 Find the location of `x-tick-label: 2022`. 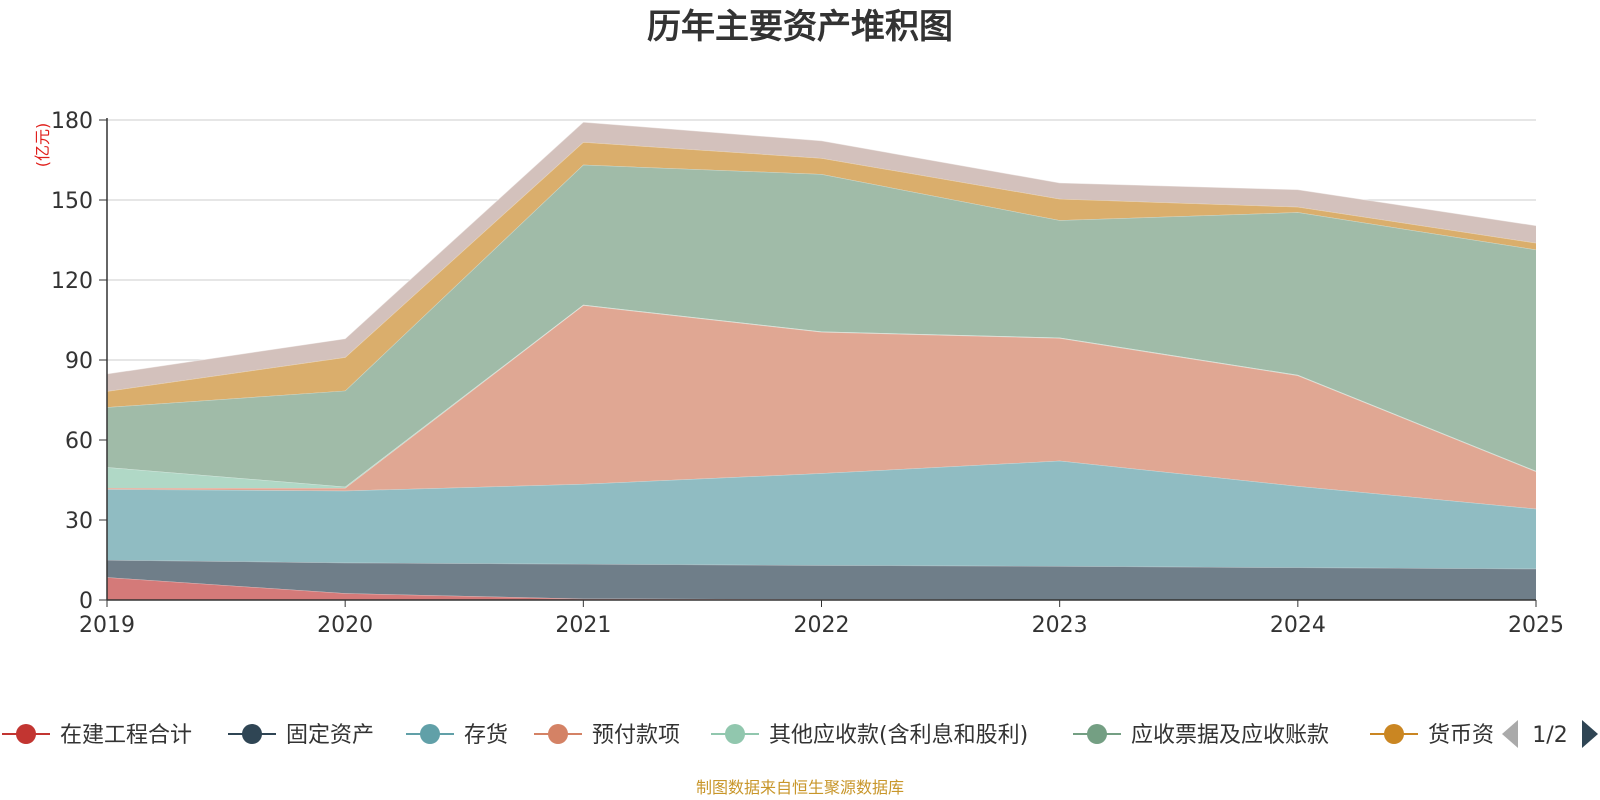

x-tick-label: 2022 is located at coordinates (822, 625).